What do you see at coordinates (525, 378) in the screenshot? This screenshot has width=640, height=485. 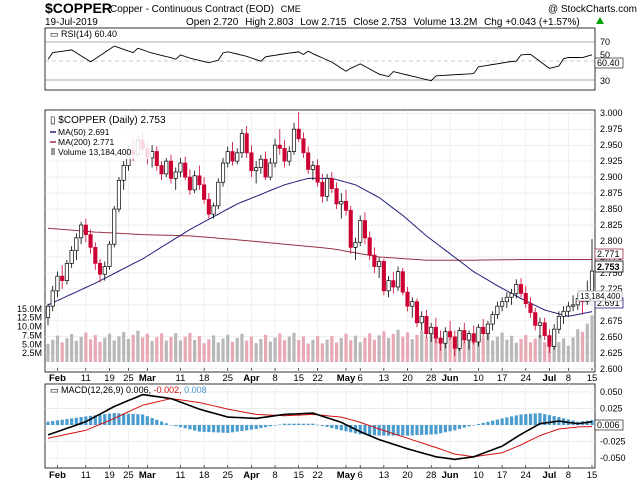 I see `x-axis-label: 24` at bounding box center [525, 378].